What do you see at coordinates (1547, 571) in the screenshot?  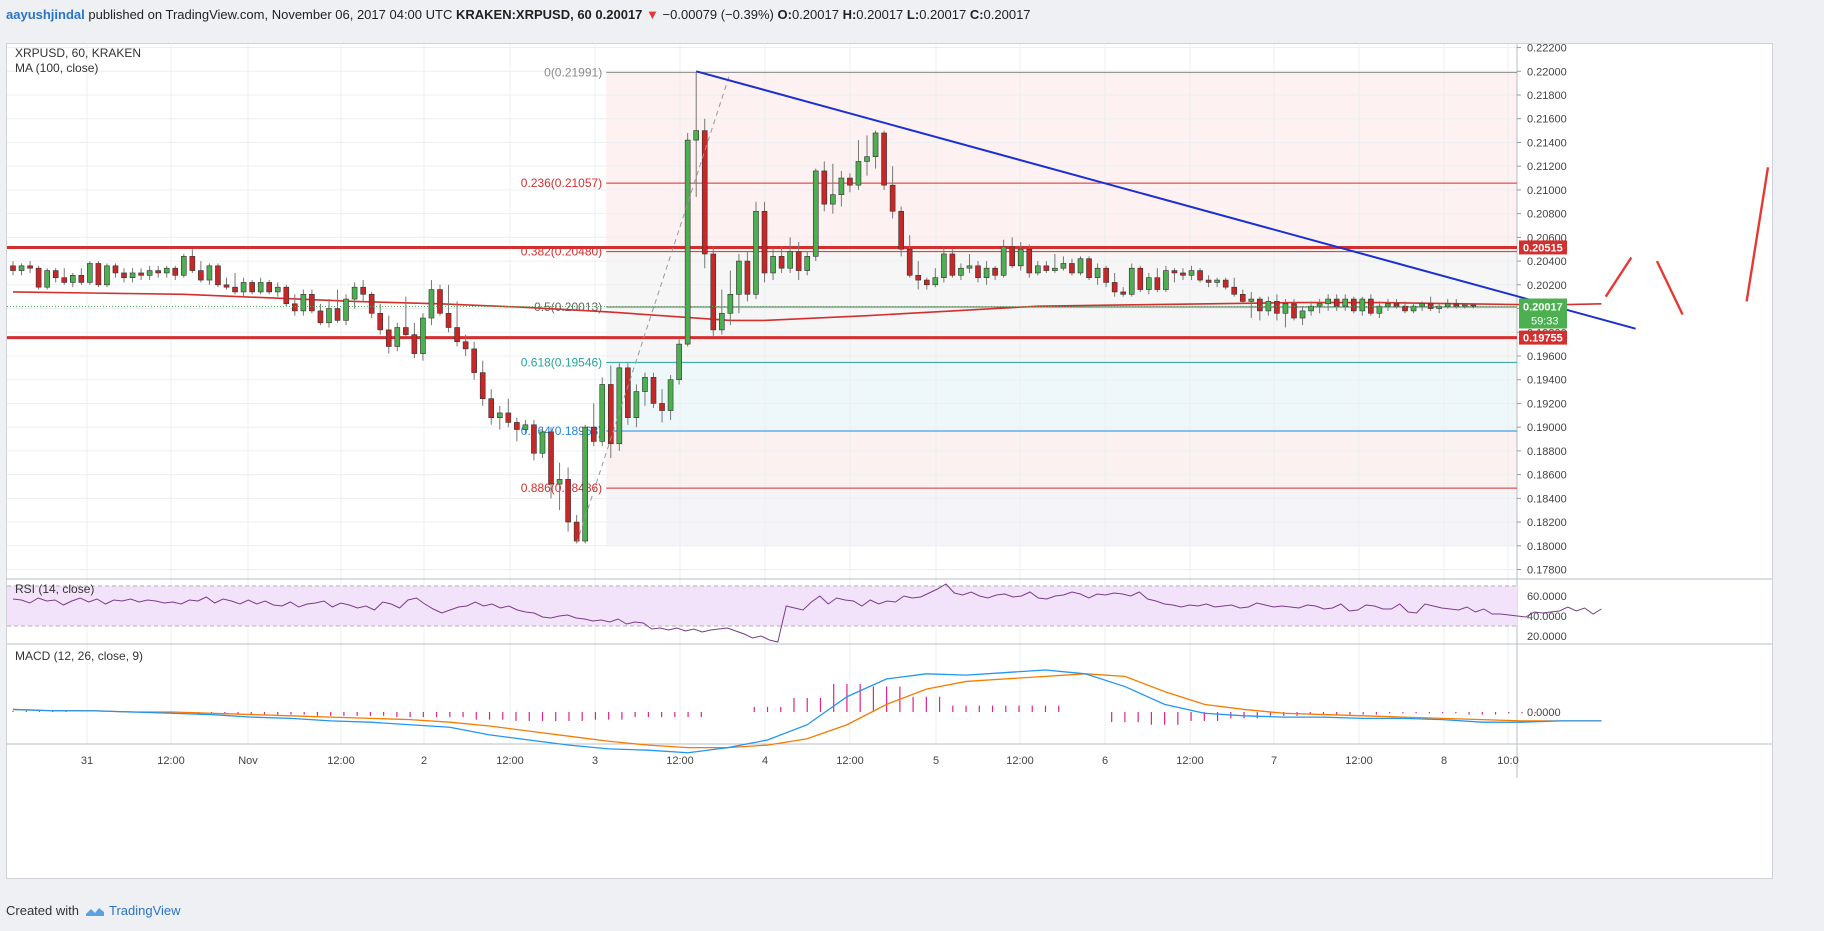 I see `price-tick-label: 0.17800` at bounding box center [1547, 571].